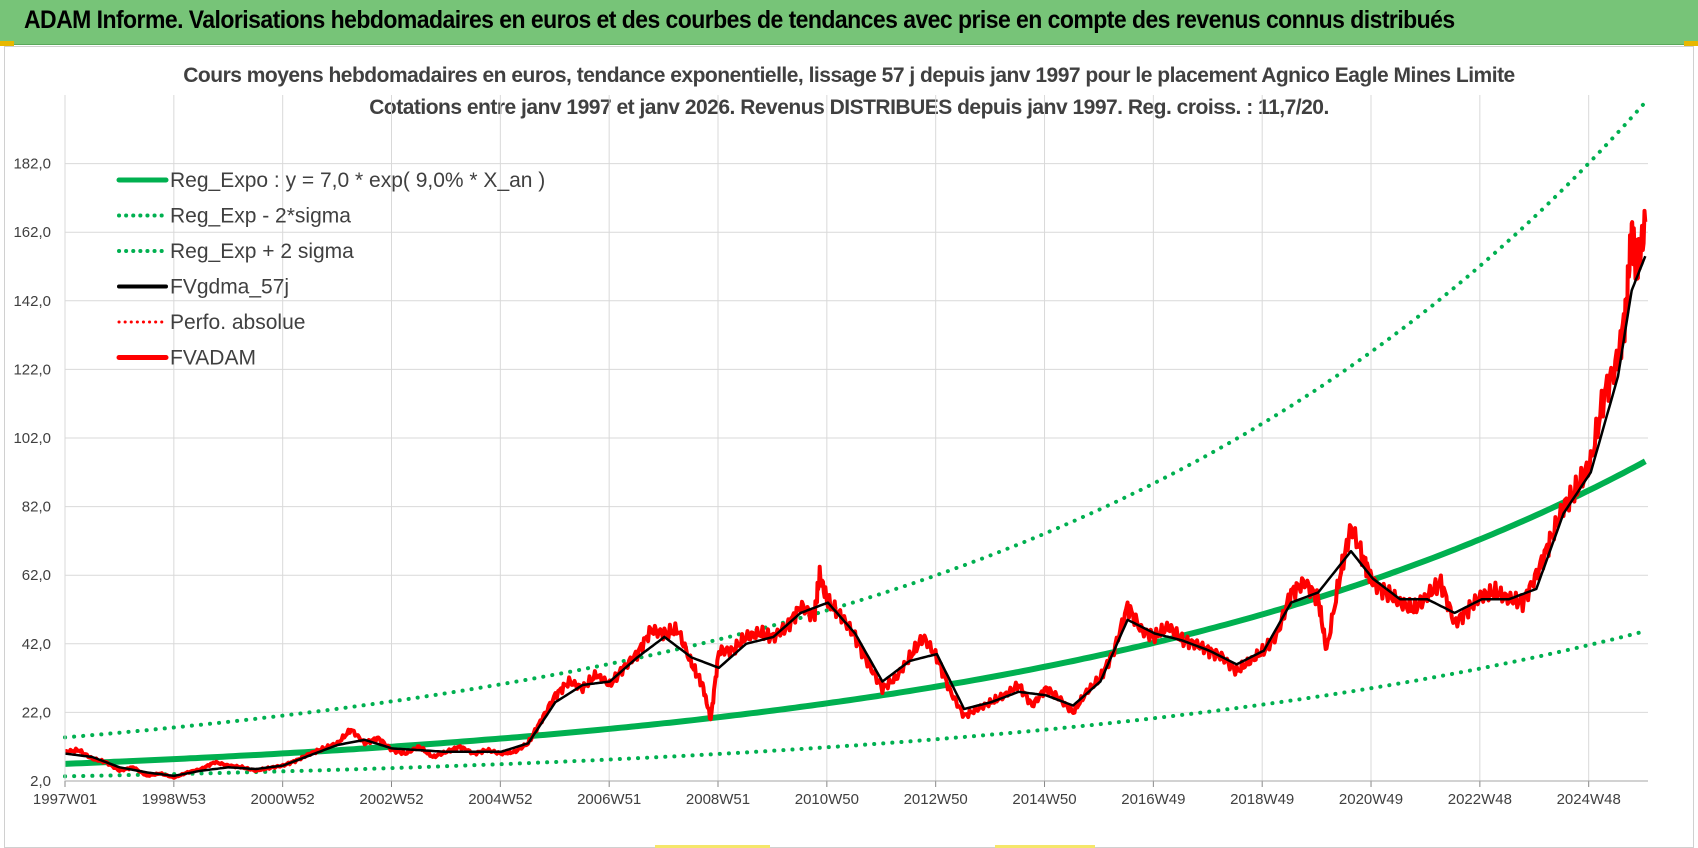 The height and width of the screenshot is (848, 1698). I want to click on y-tick-label: 62,0, so click(36, 575).